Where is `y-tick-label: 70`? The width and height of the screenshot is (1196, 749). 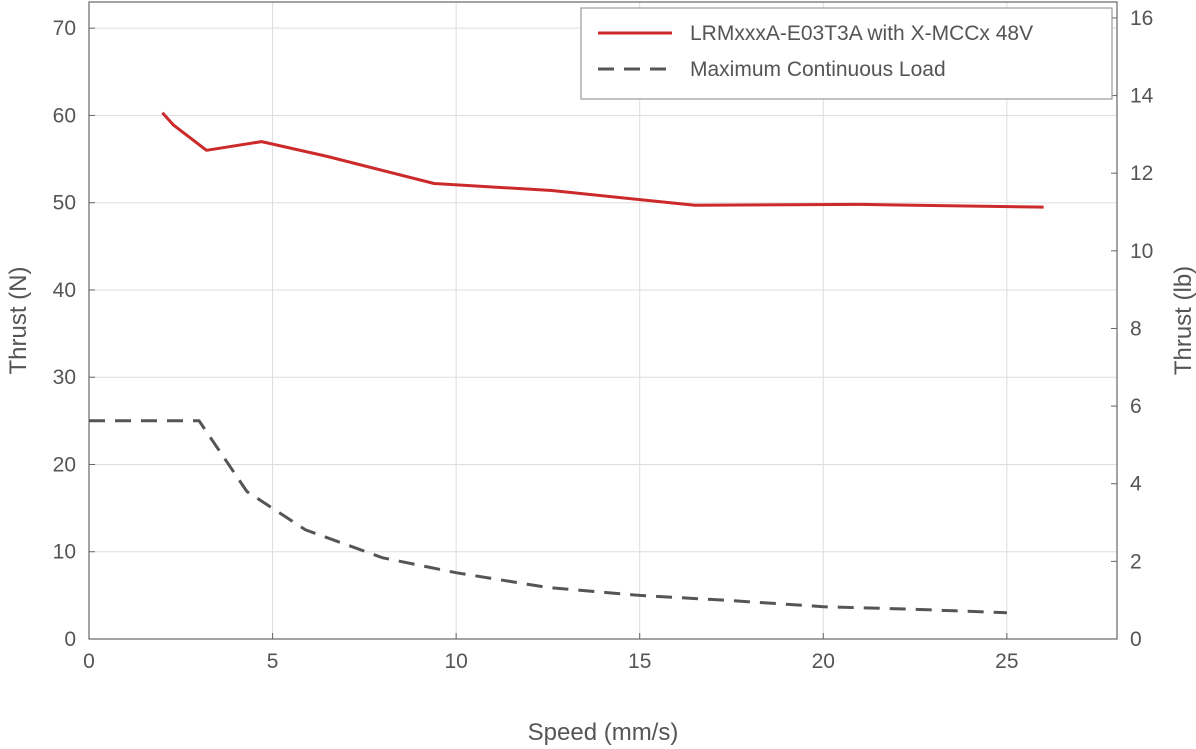
y-tick-label: 70 is located at coordinates (64, 28).